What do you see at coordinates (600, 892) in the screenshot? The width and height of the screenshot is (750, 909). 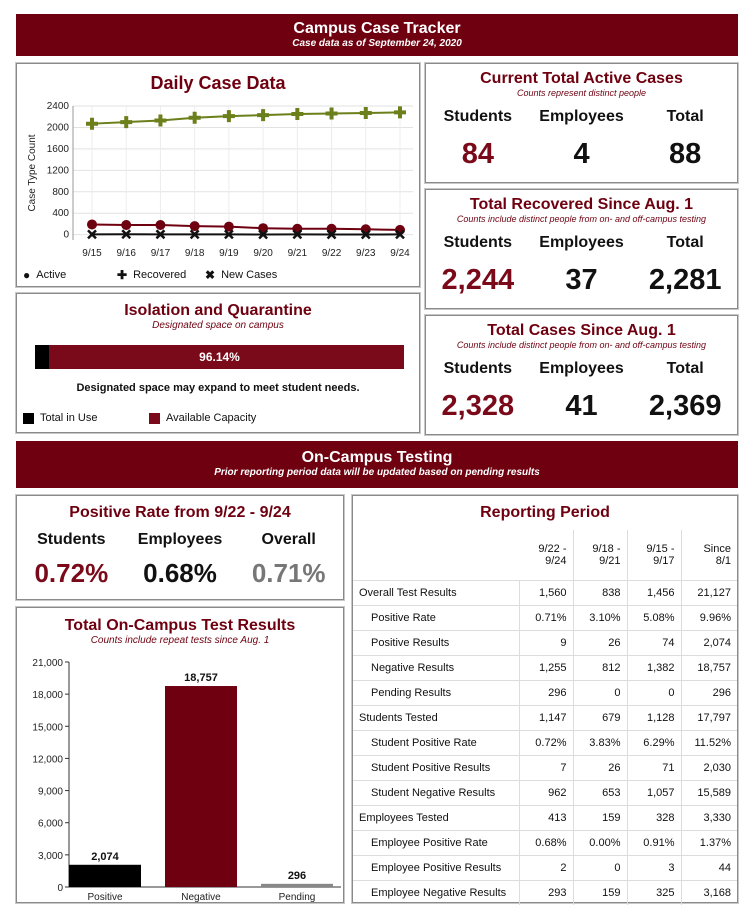 I see `table-cell: 159` at bounding box center [600, 892].